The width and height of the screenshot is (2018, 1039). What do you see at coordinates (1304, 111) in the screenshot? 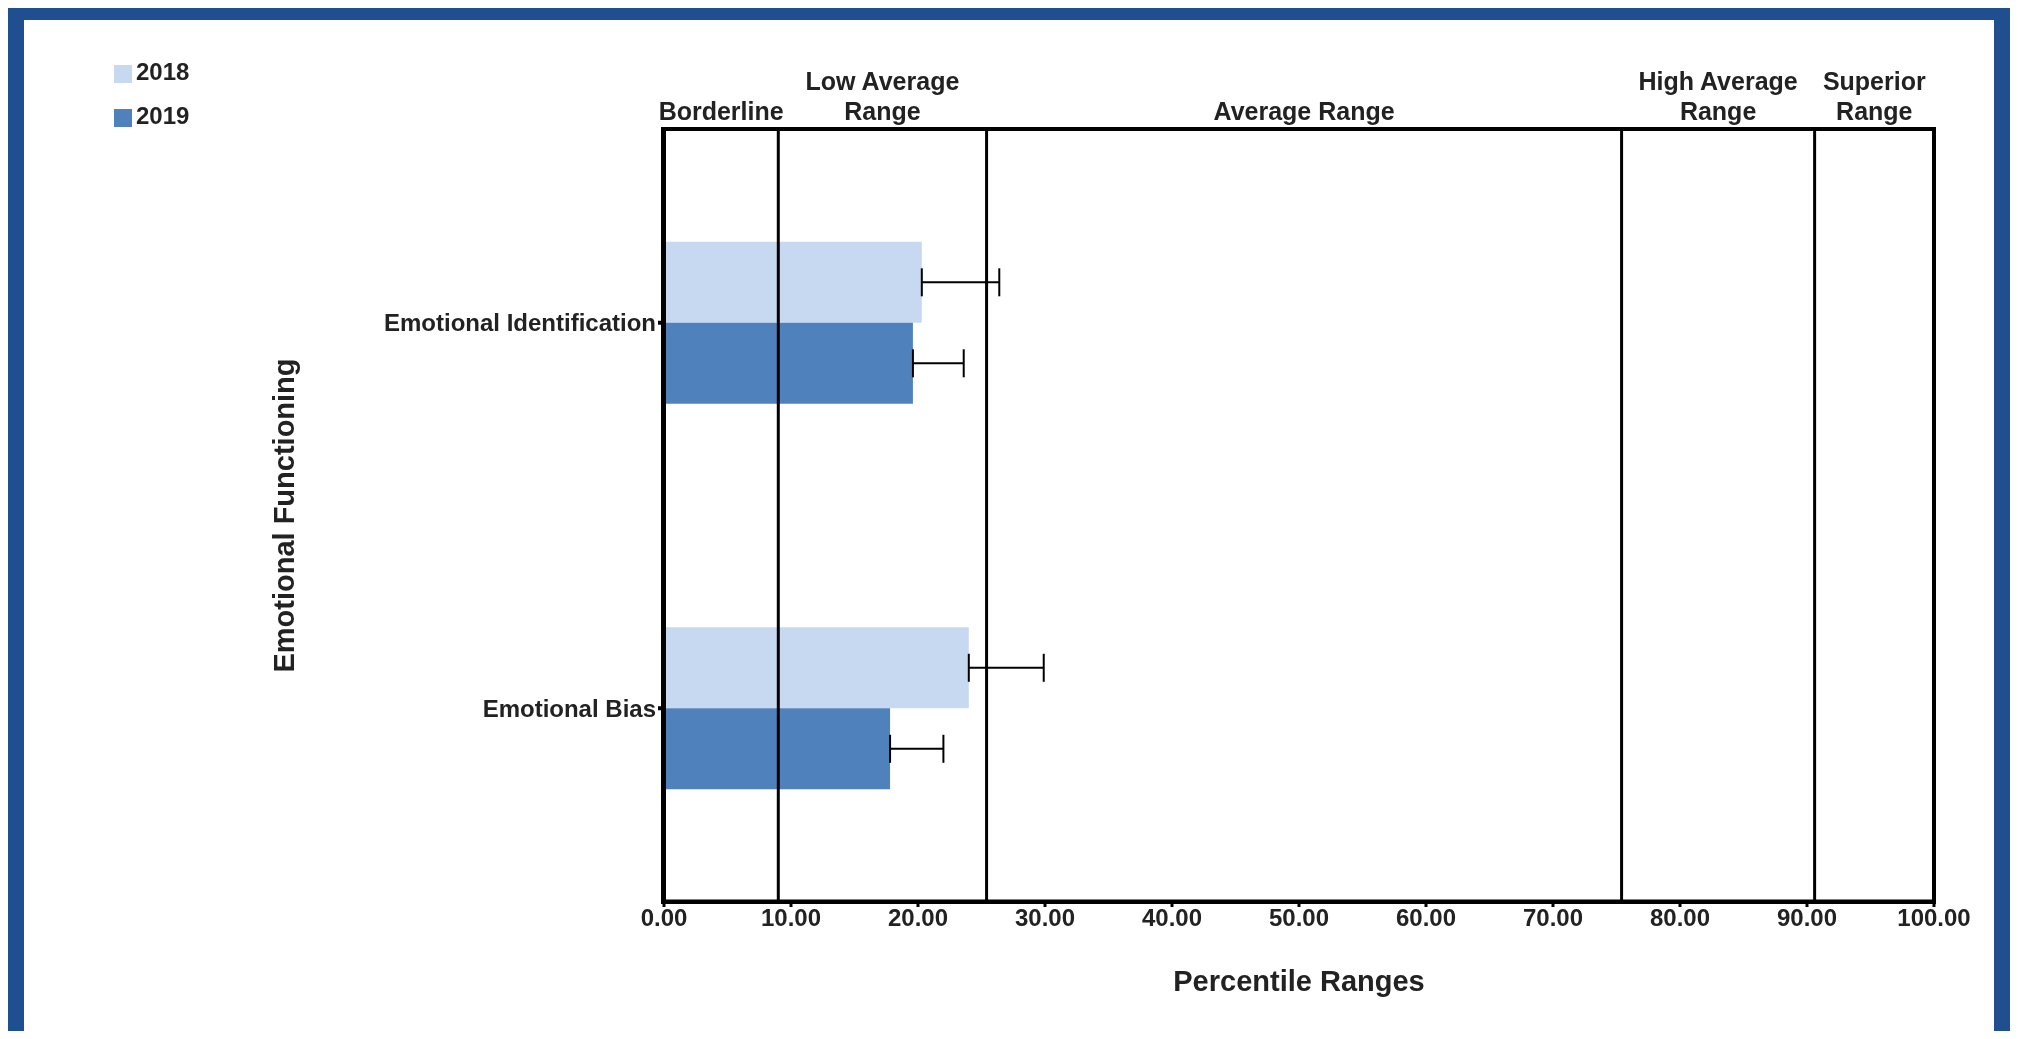
I see `text: Average Range` at bounding box center [1304, 111].